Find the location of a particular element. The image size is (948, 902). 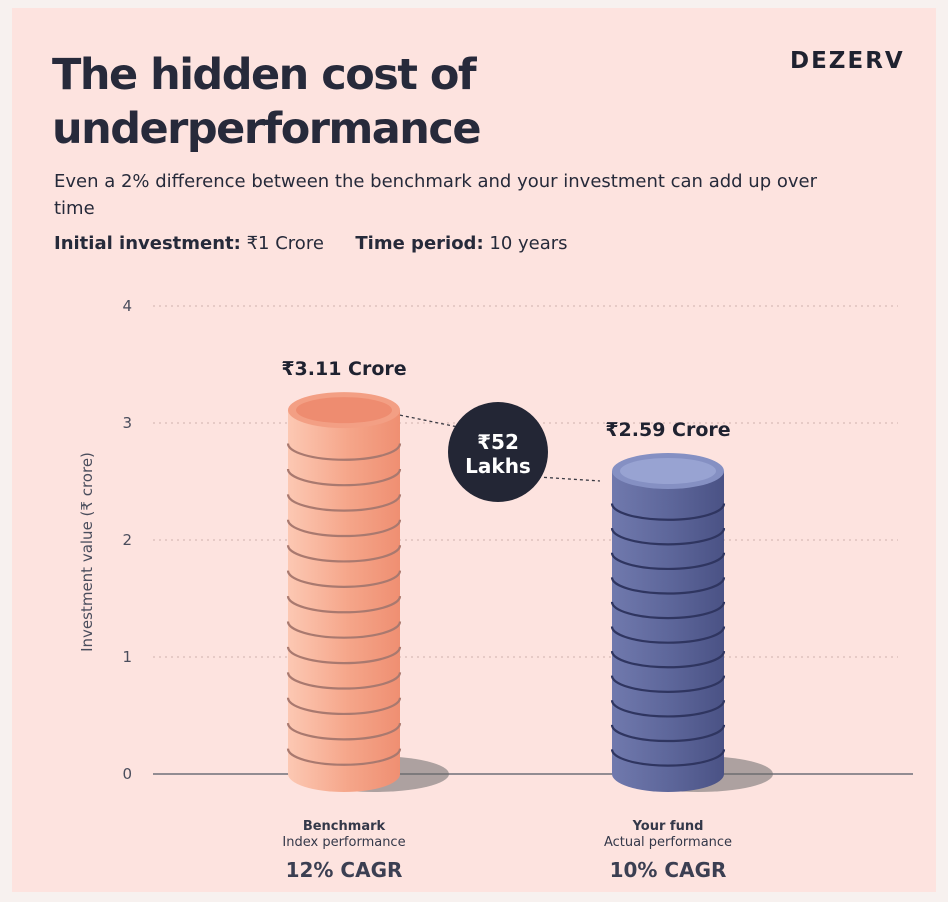

difference-bubble is located at coordinates (498, 452).